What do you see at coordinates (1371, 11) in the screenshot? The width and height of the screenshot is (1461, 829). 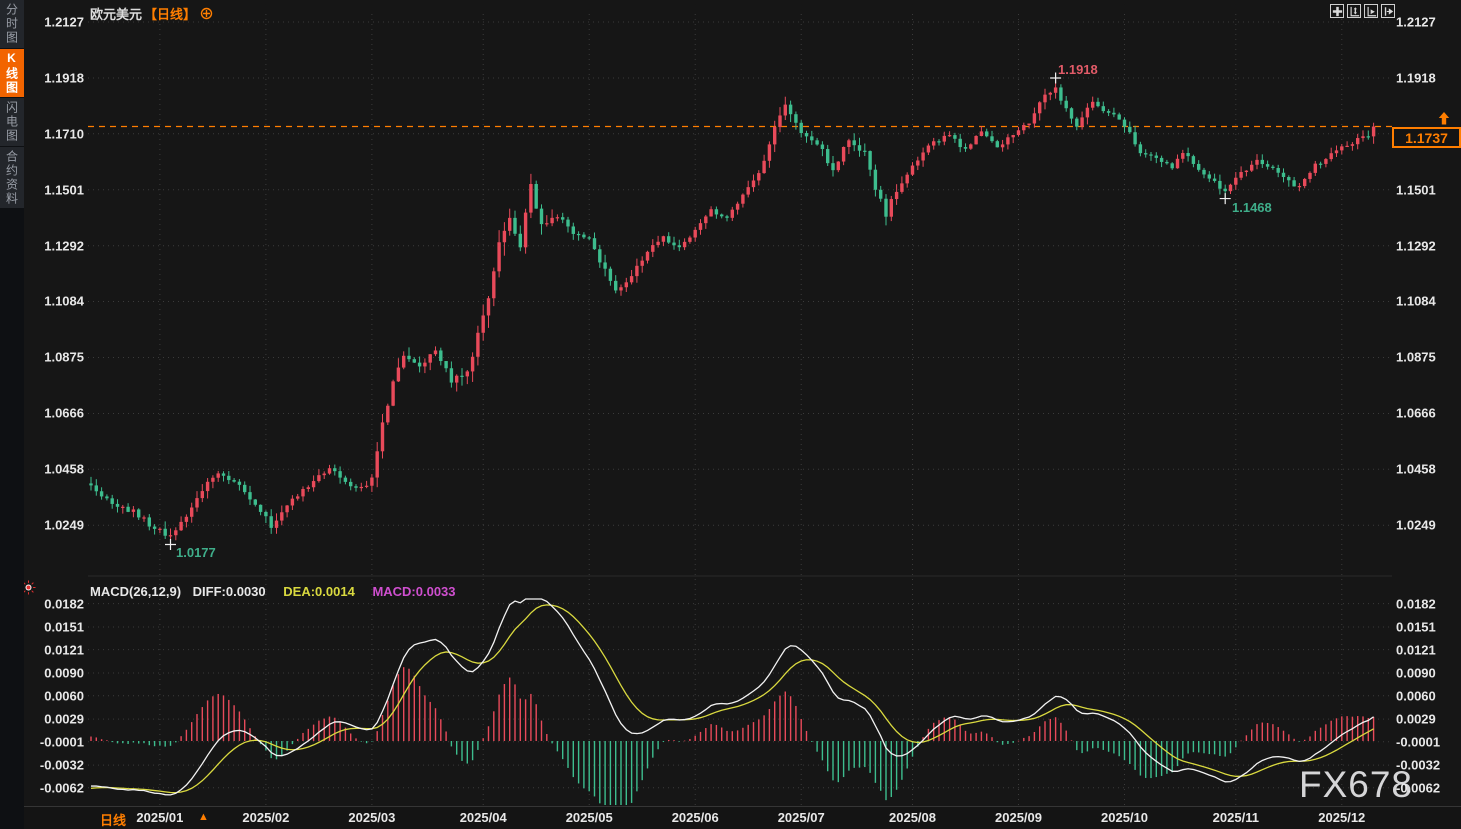 I see `zoom-horizontal-icon` at bounding box center [1371, 11].